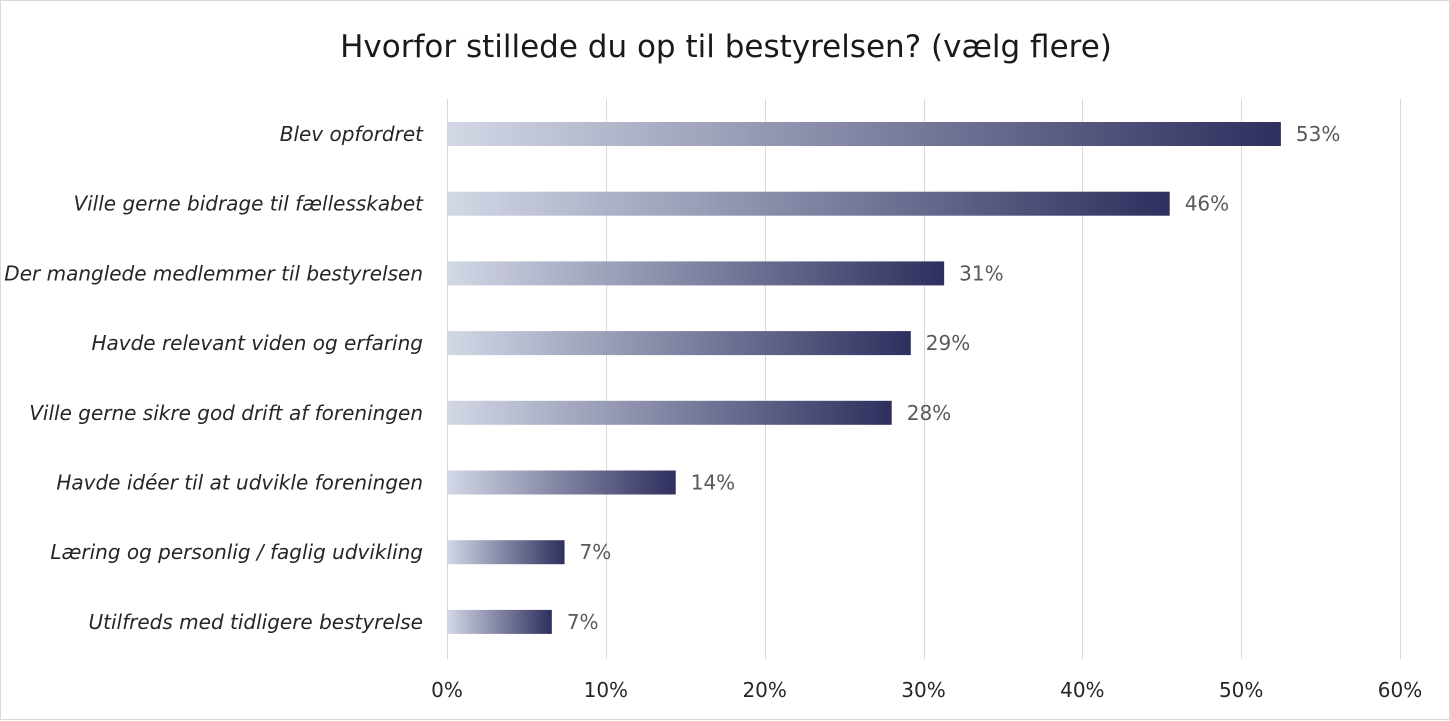 The width and height of the screenshot is (1450, 721). I want to click on data-label: 14%, so click(713, 483).